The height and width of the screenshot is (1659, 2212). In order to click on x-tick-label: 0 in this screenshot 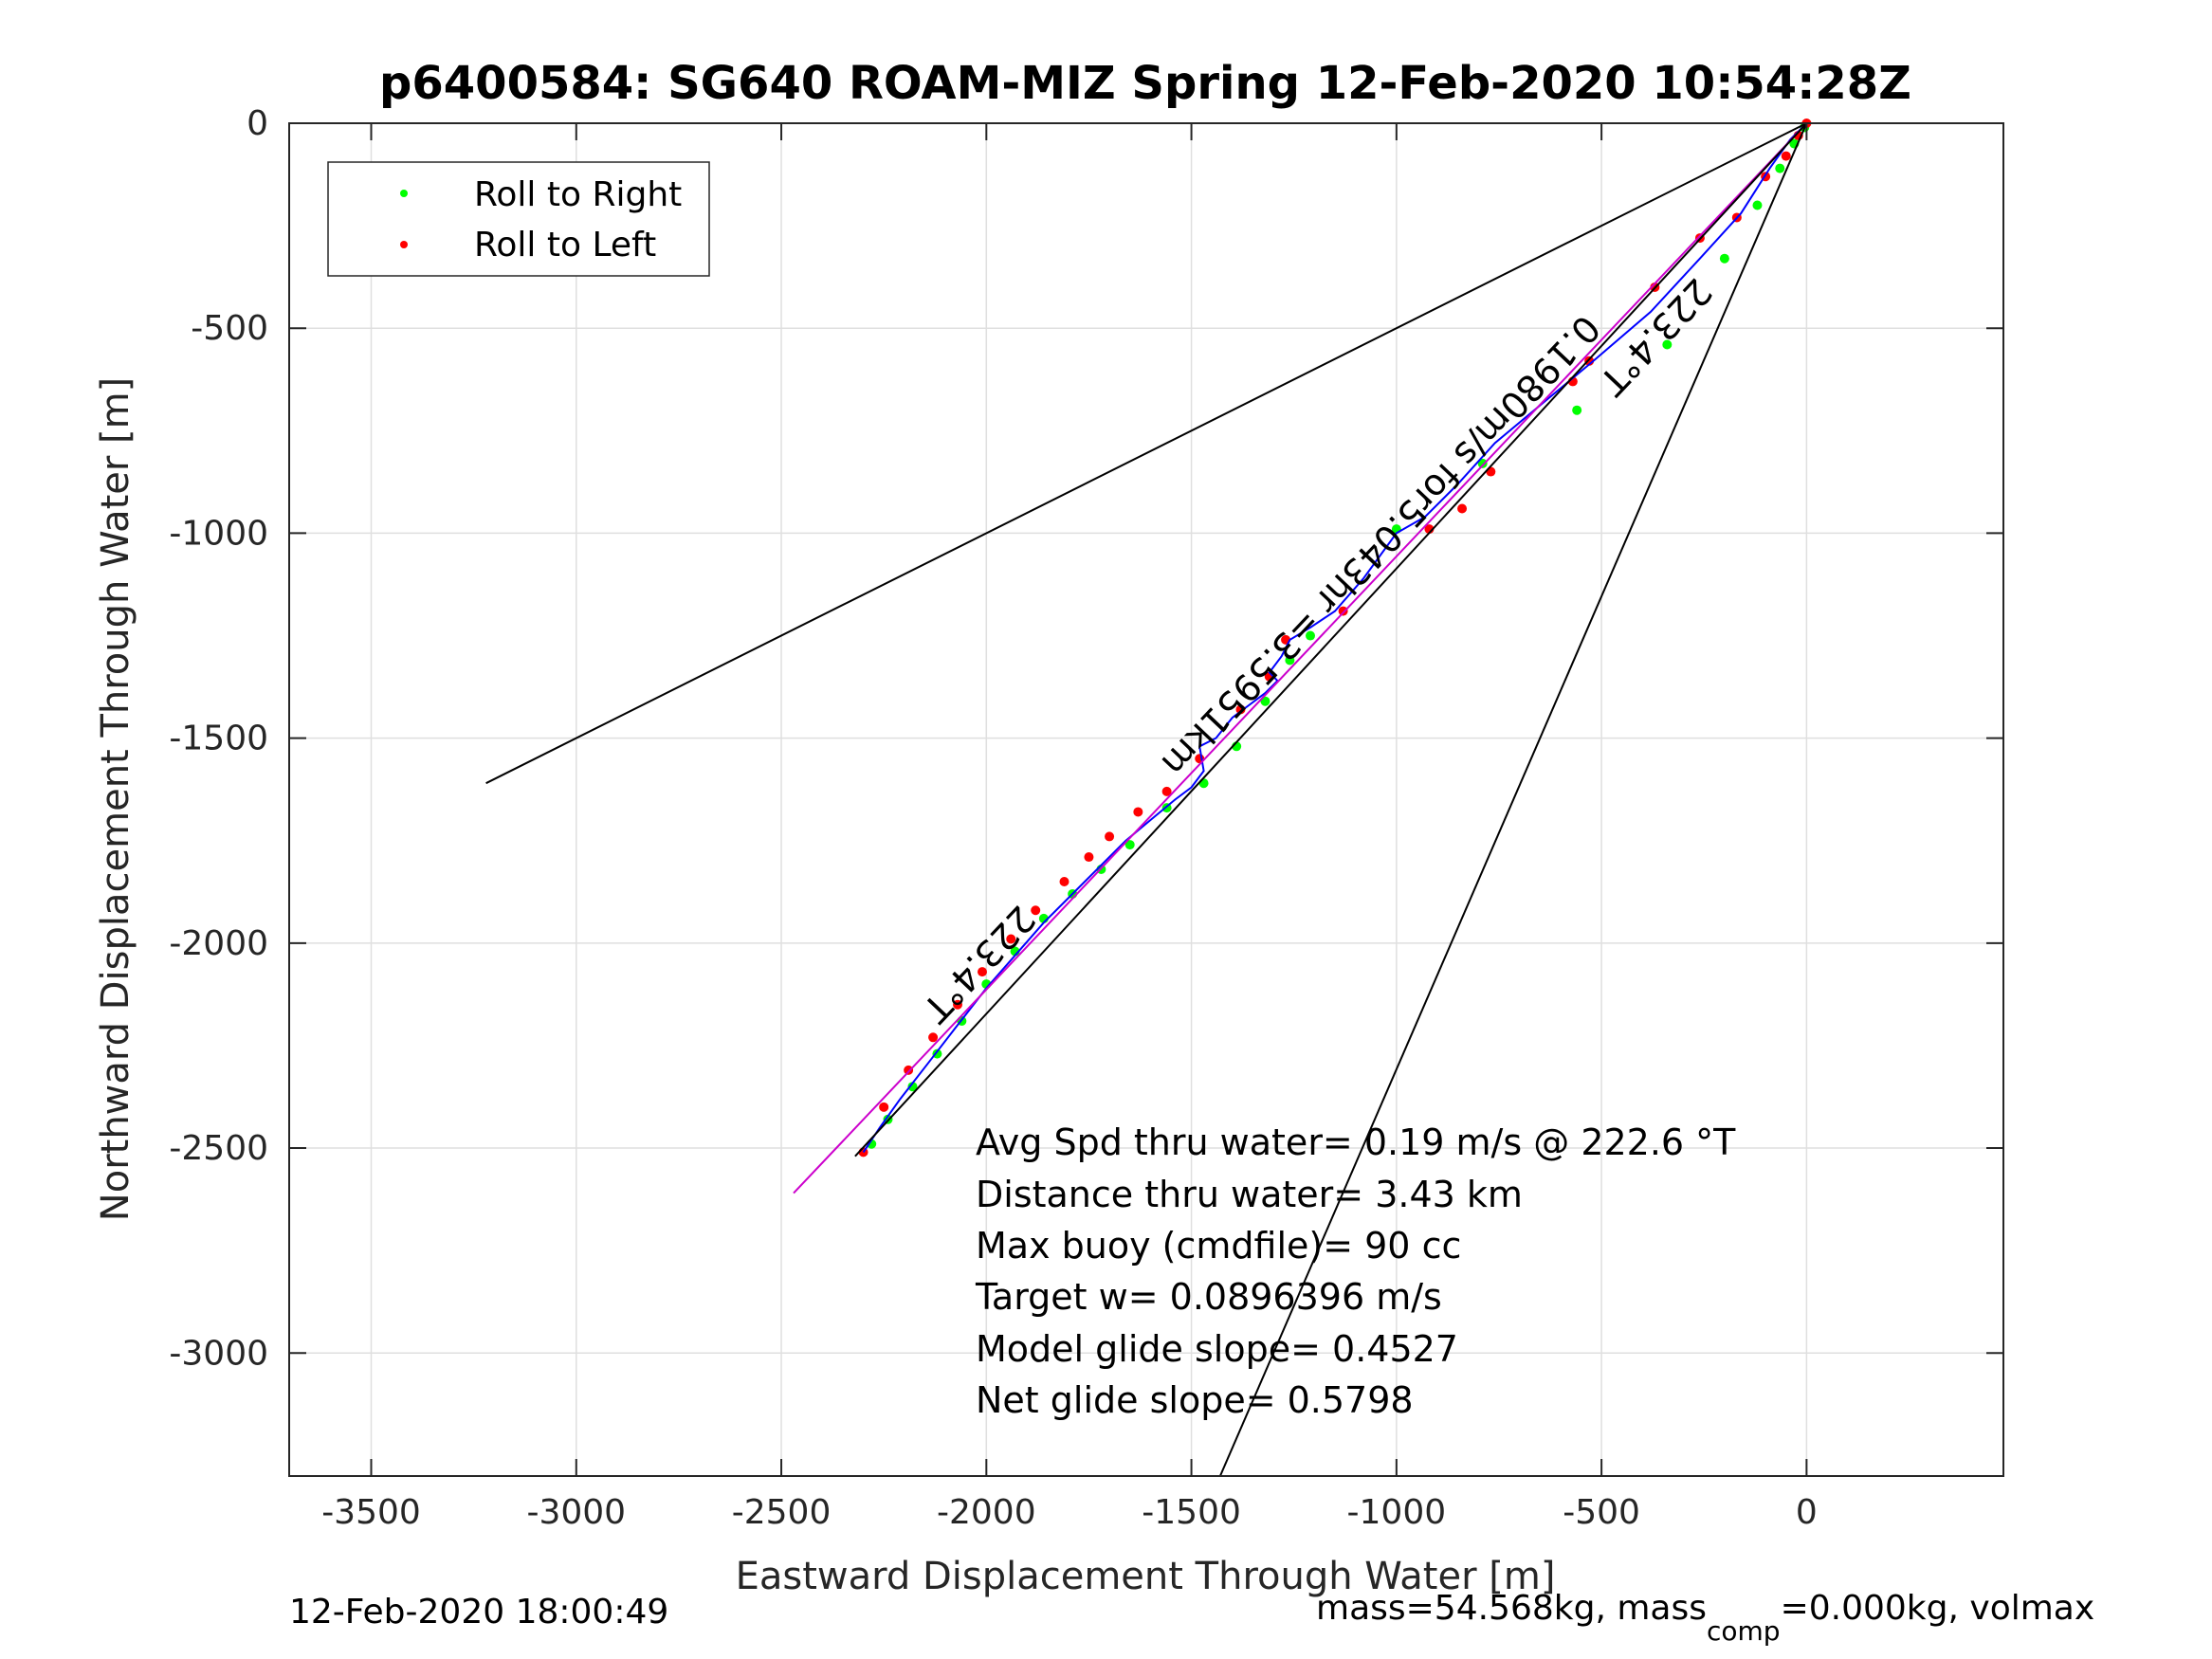, I will do `click(1807, 1512)`.